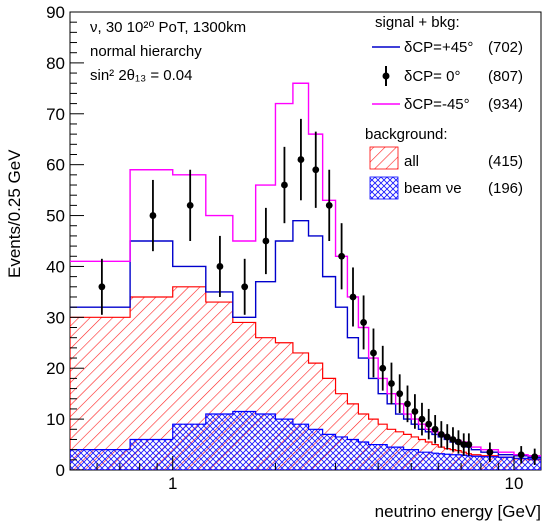  I want to click on y-tick-label: 70, so click(55, 114).